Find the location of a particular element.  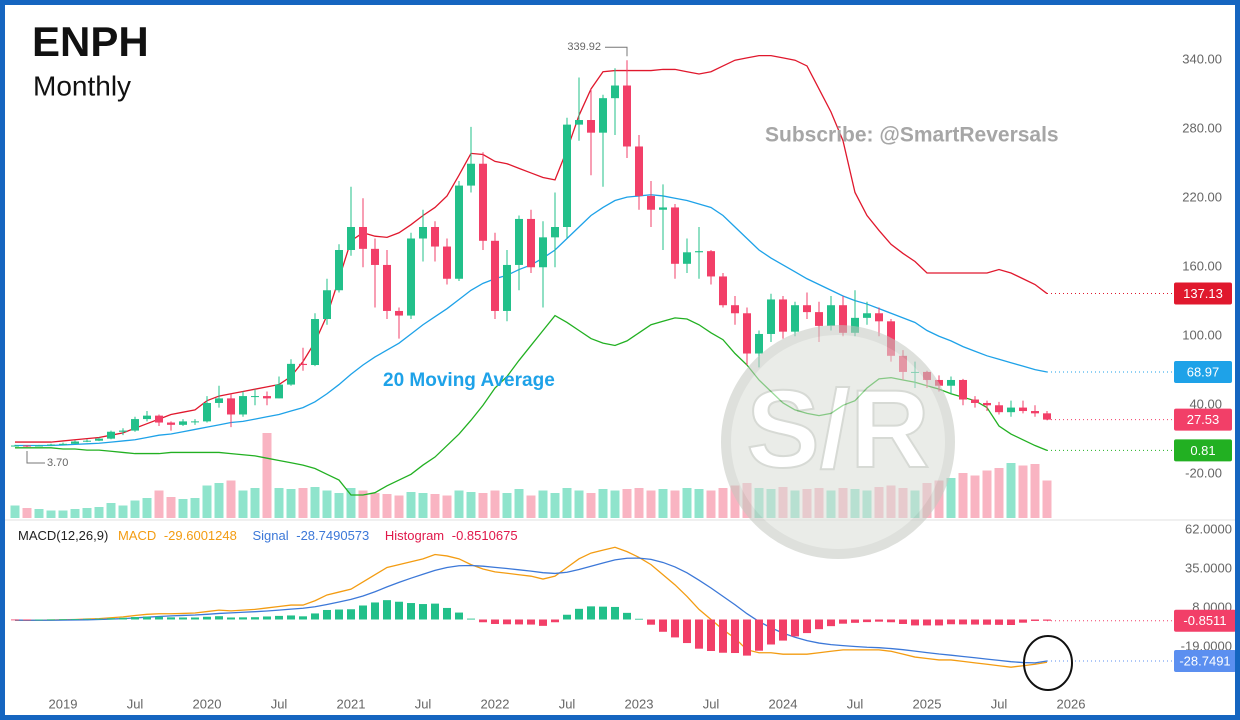

annotation: Subscribe: @SmartReversals is located at coordinates (912, 135).